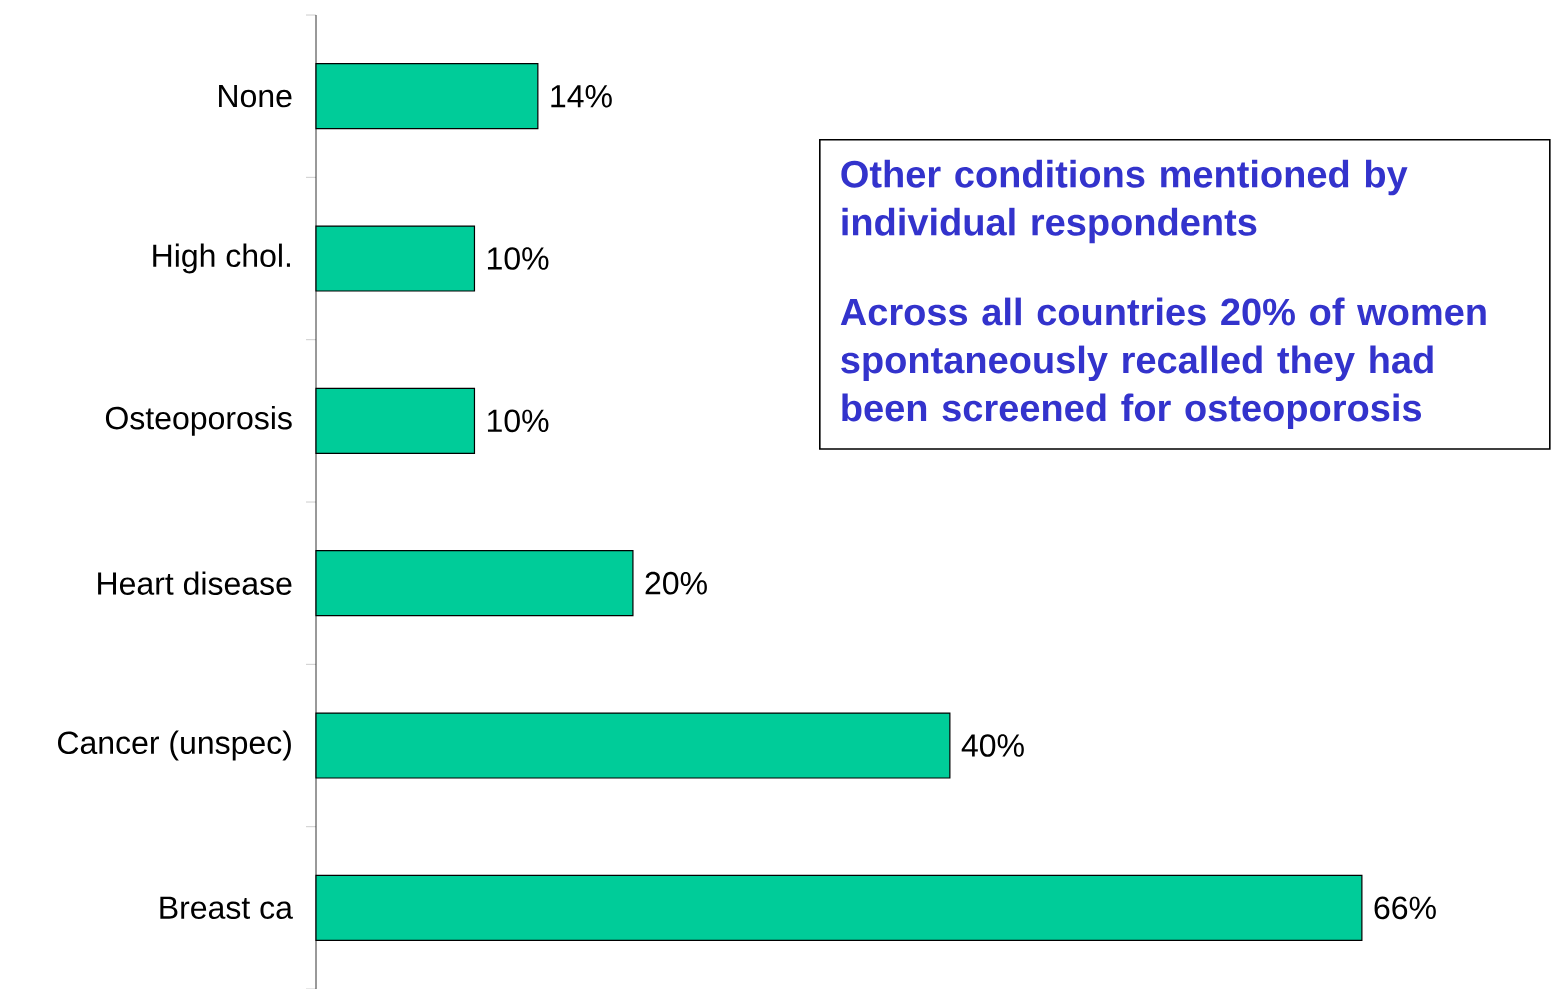 The width and height of the screenshot is (1565, 989). What do you see at coordinates (198, 420) in the screenshot?
I see `y-tick-label: Osteoporosis` at bounding box center [198, 420].